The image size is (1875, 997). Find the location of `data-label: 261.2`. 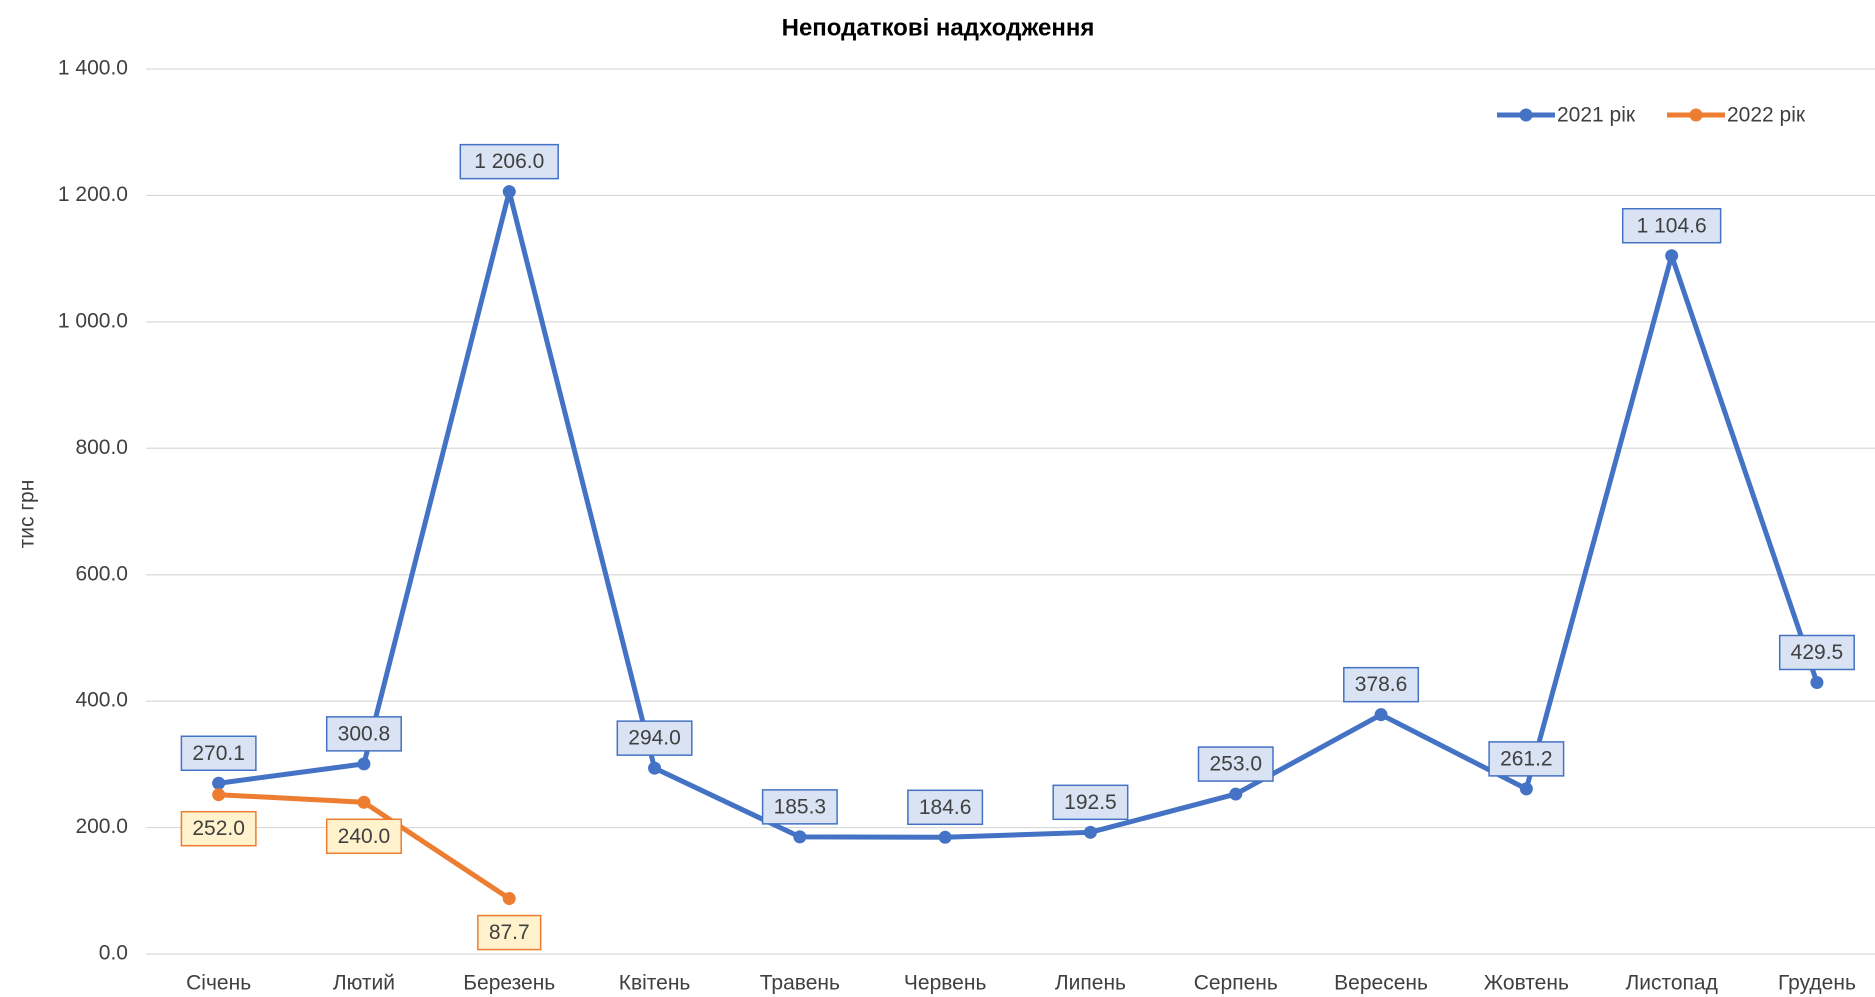

data-label: 261.2 is located at coordinates (1526, 758).